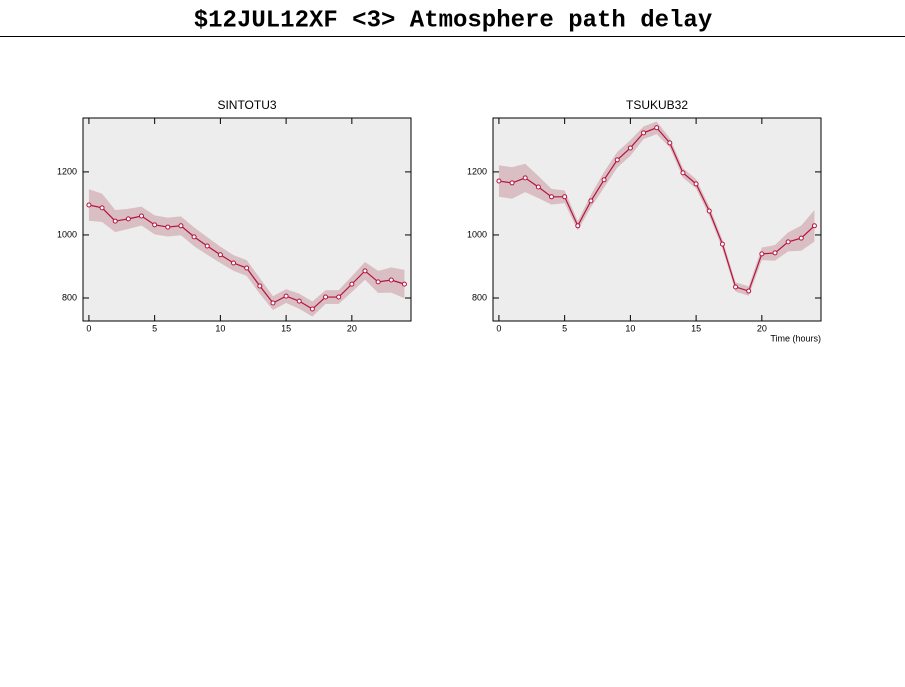 This screenshot has height=687, width=905. Describe the element at coordinates (246, 253) in the screenshot. I see `error-band` at that location.